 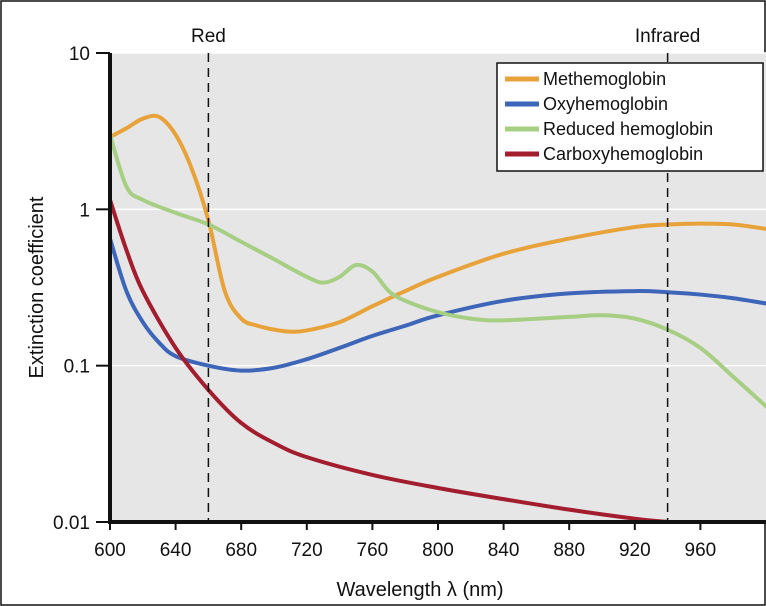 I want to click on legend-label: Methemoglobin, so click(x=604, y=79).